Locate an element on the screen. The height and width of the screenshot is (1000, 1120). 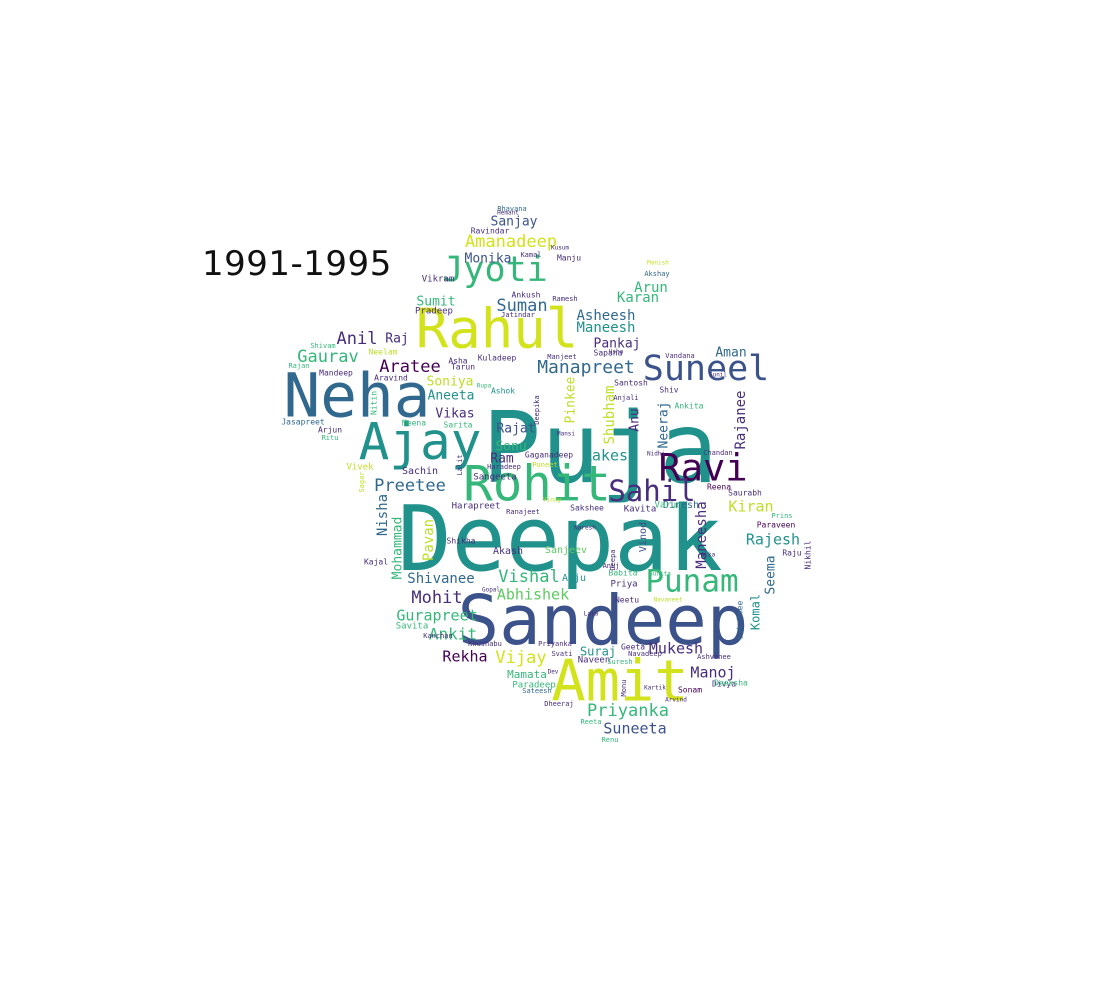
cloud-word: Reeta is located at coordinates (590, 722).